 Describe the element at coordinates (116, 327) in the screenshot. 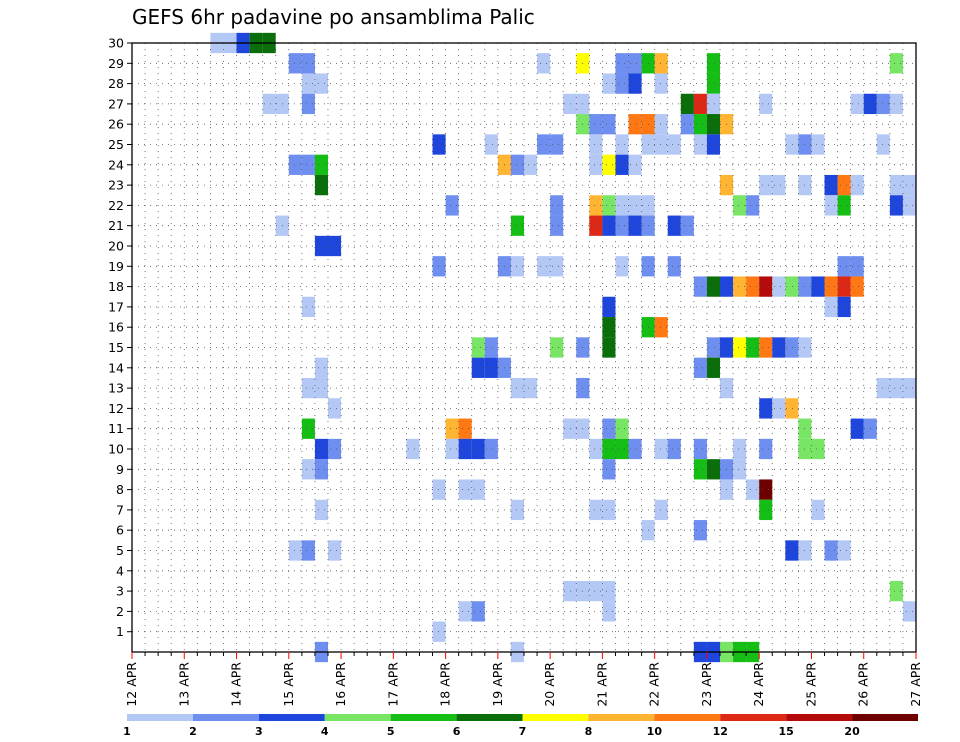

I see `y-tick-label: 16` at that location.